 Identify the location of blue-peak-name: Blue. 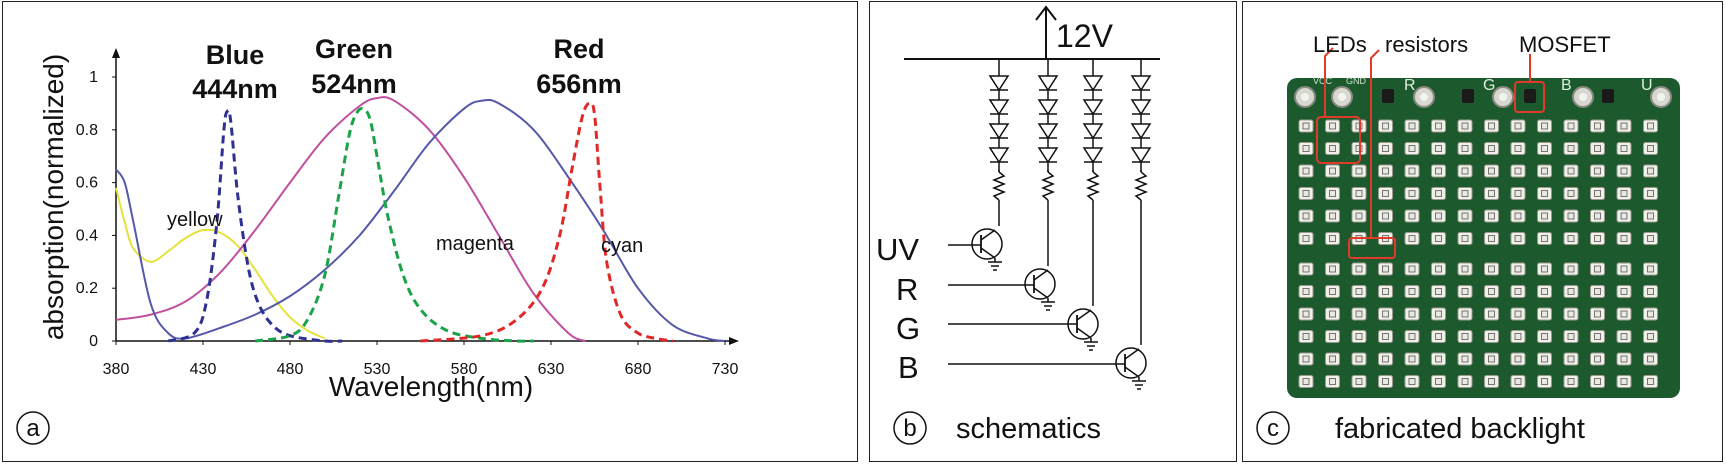
(235, 55).